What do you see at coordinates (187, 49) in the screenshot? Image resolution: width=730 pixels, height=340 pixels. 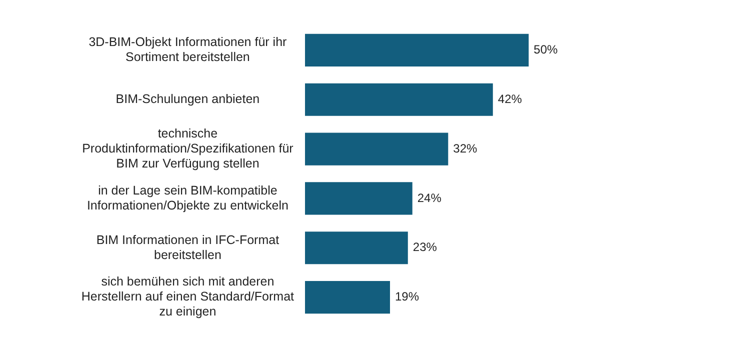 I see `y-tick-label: 3D-BIM-Objekt Informationen für ihr Sortiment bereitstellen` at bounding box center [187, 49].